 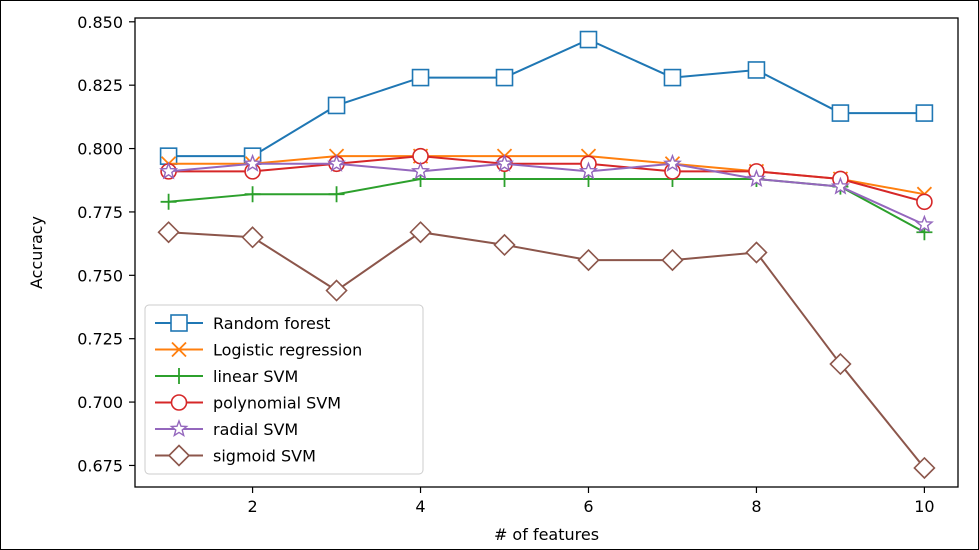 I want to click on y-tick-label: 0.675, so click(x=100, y=465).